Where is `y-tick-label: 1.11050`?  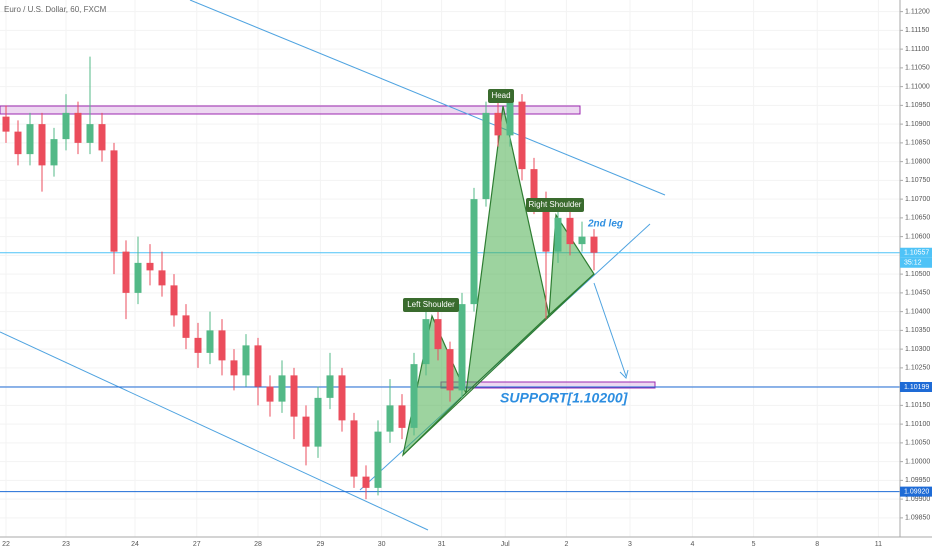 y-tick-label: 1.11050 is located at coordinates (917, 68).